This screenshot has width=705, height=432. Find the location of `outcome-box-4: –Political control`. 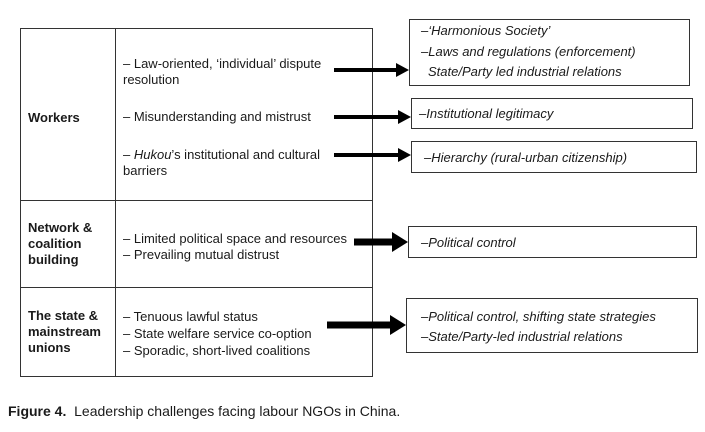

outcome-box-4: –Political control is located at coordinates (552, 242).